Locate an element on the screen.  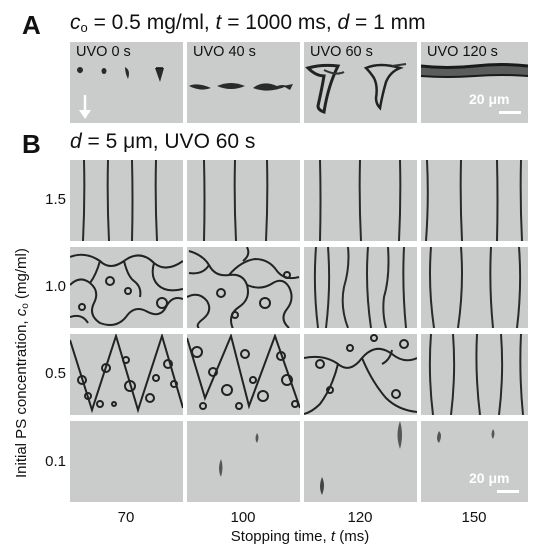
grid-tile-r3-c3 is located at coordinates (360, 374).